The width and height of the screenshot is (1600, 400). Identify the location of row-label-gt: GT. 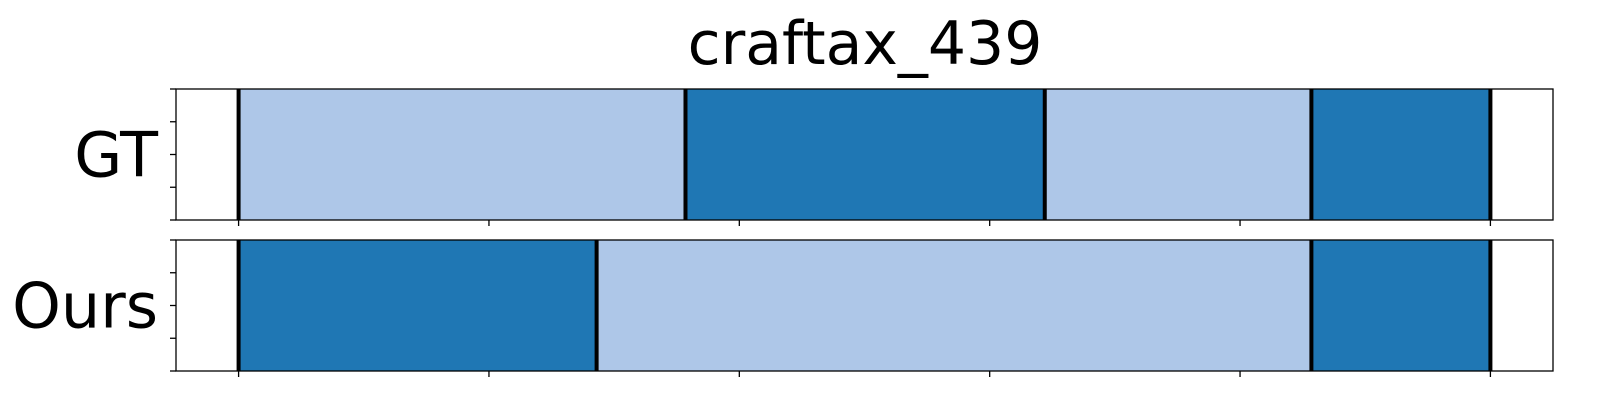
(116, 155).